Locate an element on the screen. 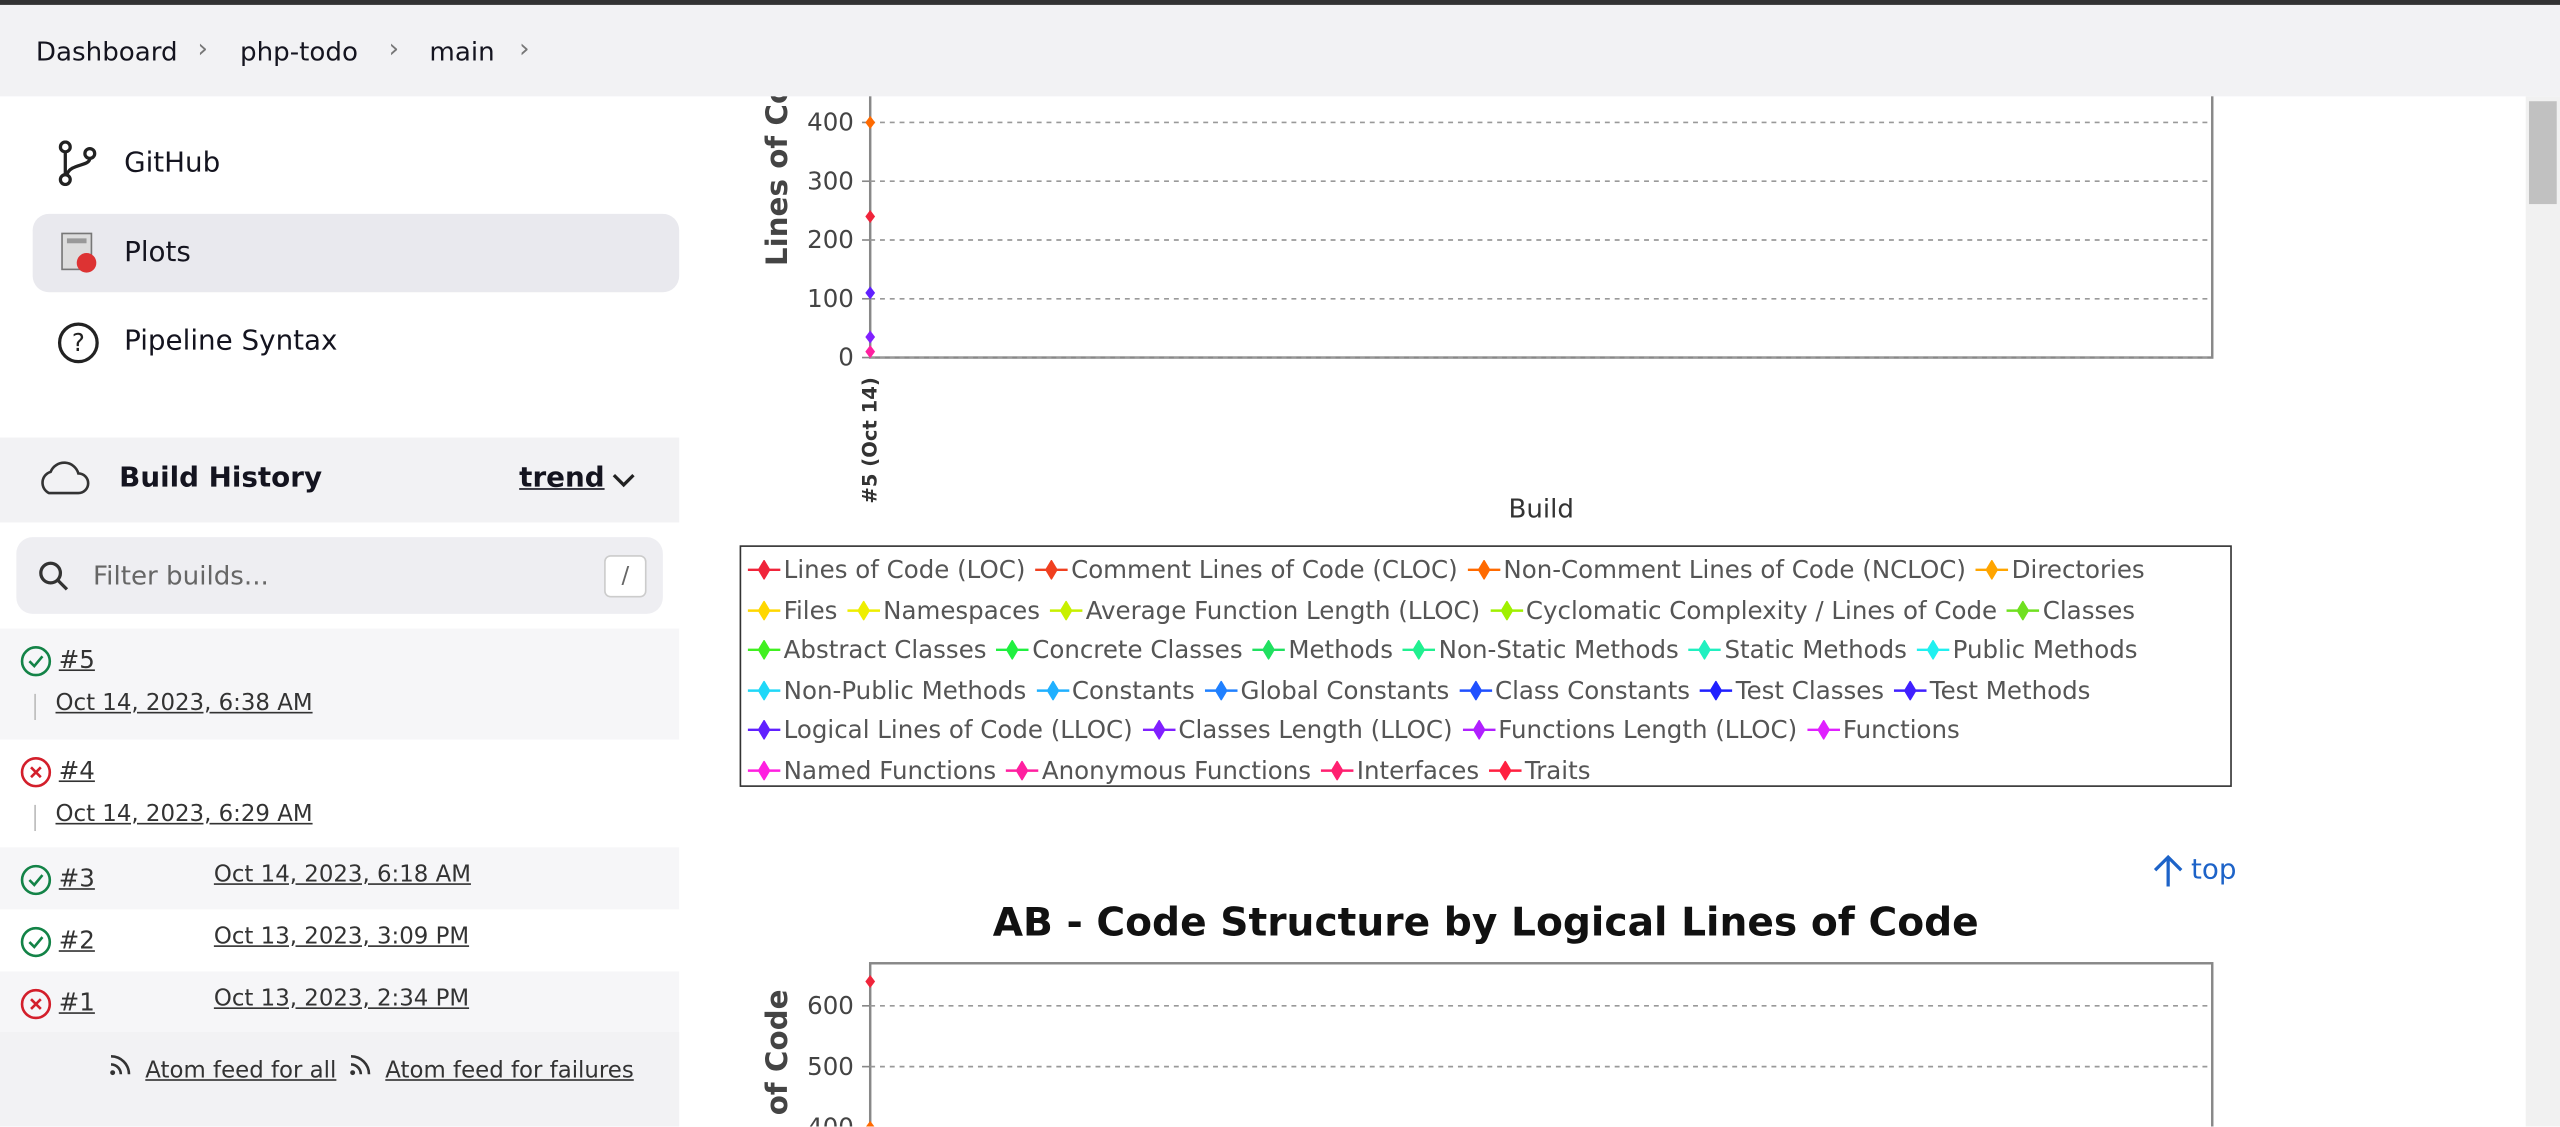 The image size is (2560, 1127). legend-item: Directories is located at coordinates (2060, 570).